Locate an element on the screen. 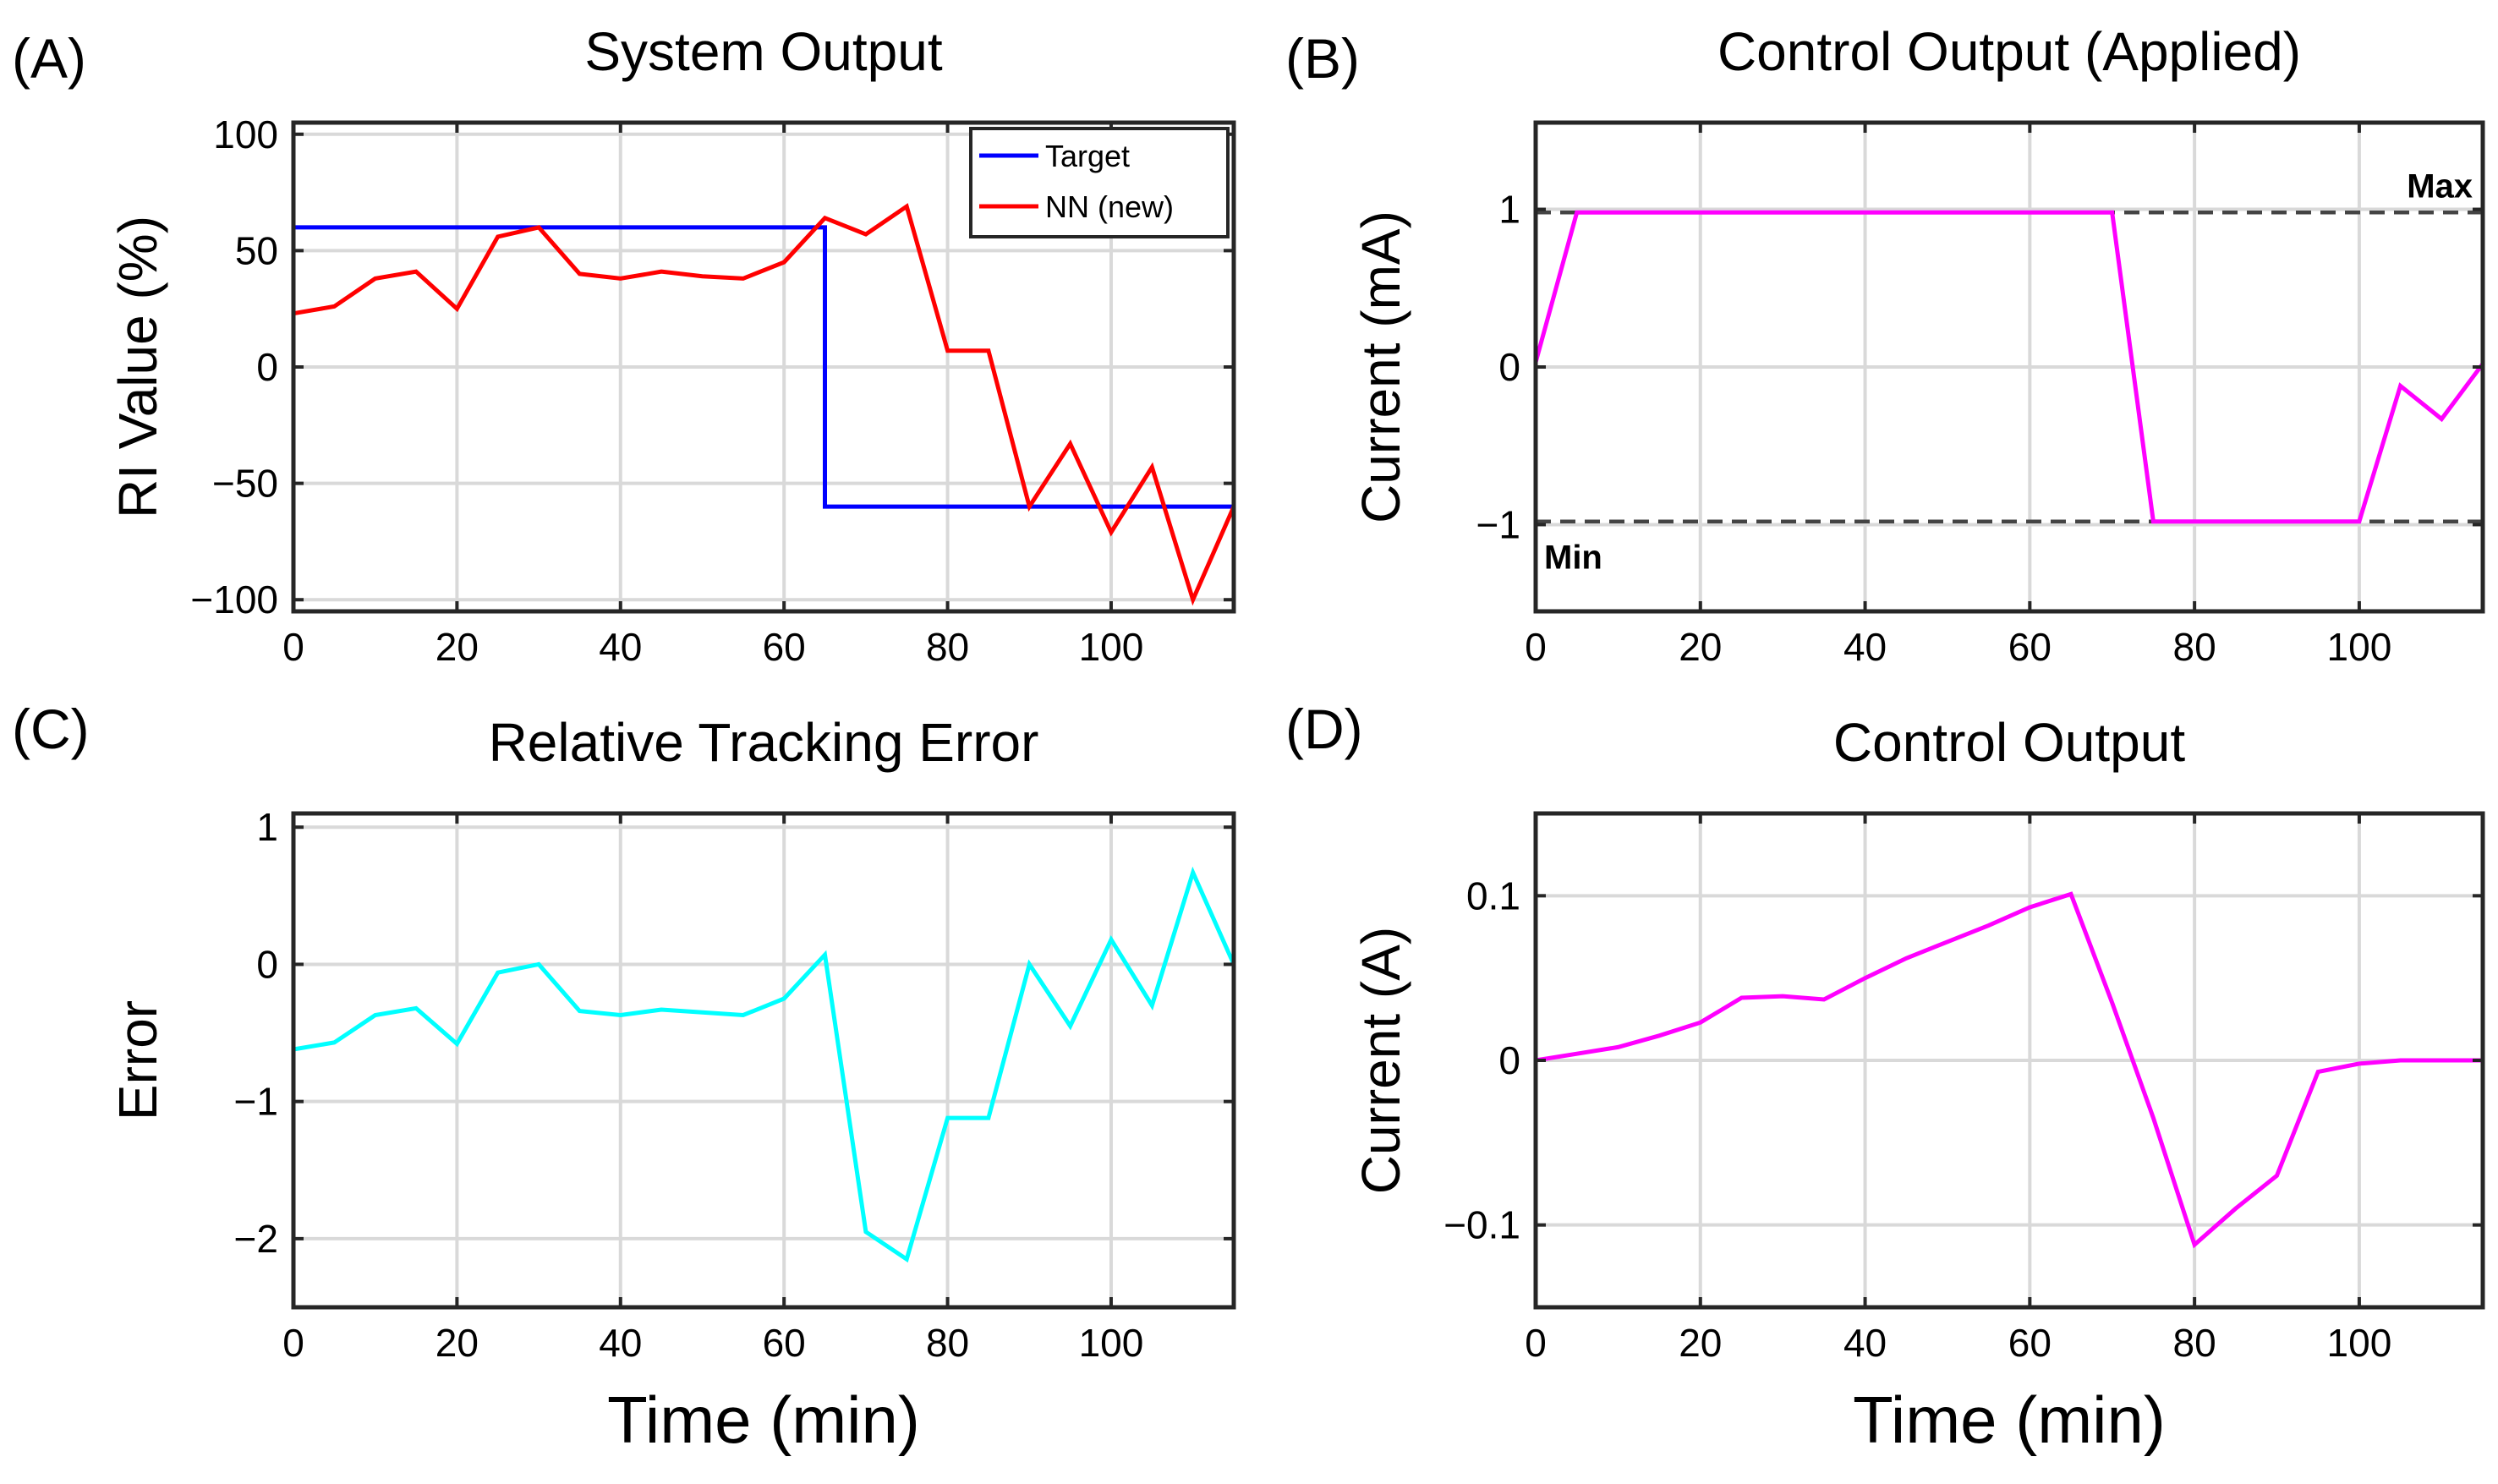 The height and width of the screenshot is (1484, 2498). panel-letter: (C) is located at coordinates (51, 729).